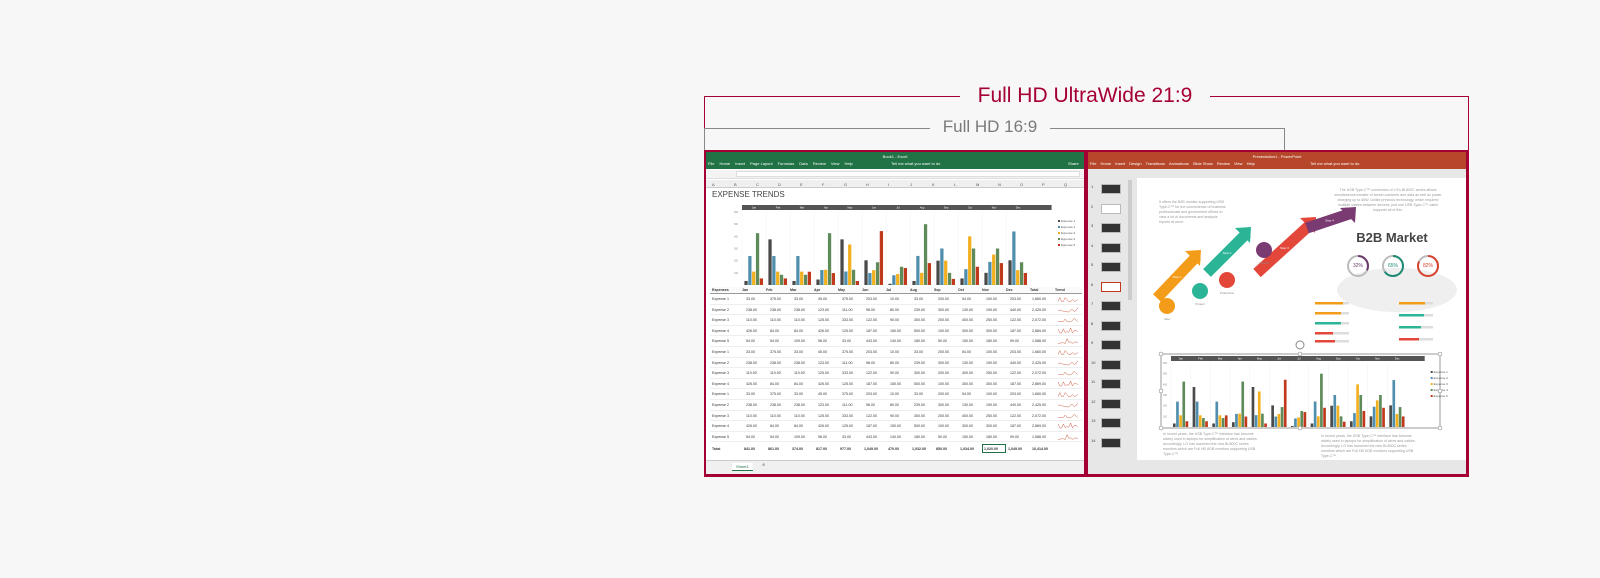 This screenshot has height=578, width=1600. I want to click on column-header-n: N, so click(999, 184).